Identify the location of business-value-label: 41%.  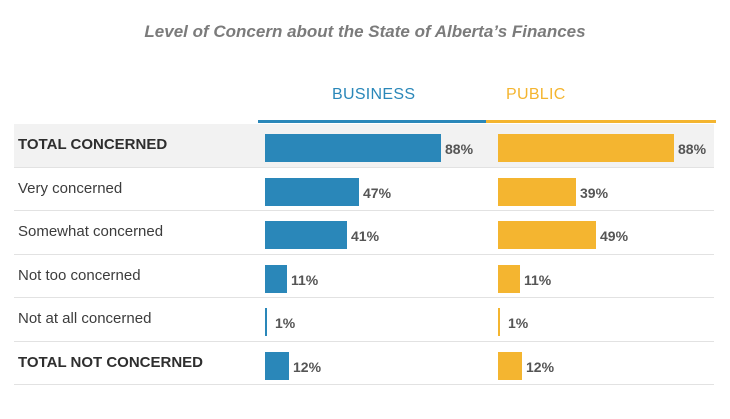
(365, 236).